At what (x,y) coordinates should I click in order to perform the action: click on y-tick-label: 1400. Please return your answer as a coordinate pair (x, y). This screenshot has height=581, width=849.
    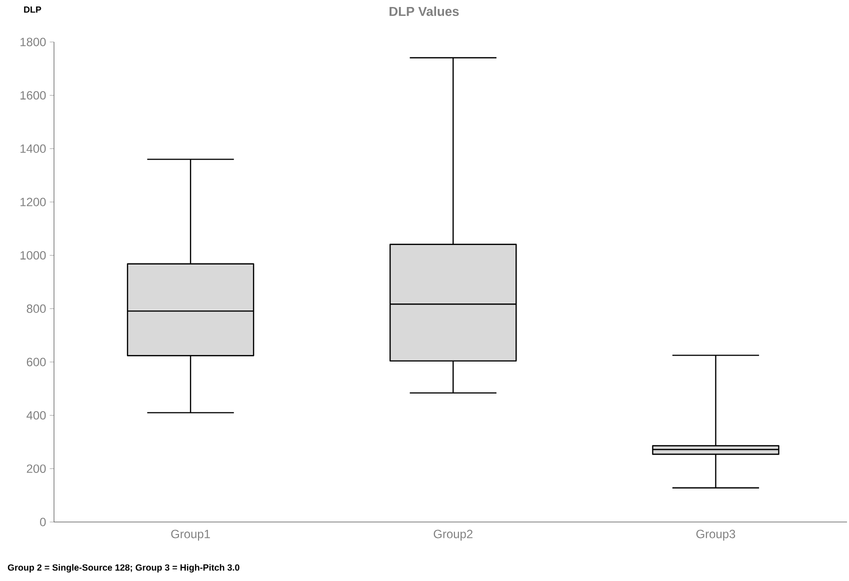
    Looking at the image, I should click on (33, 148).